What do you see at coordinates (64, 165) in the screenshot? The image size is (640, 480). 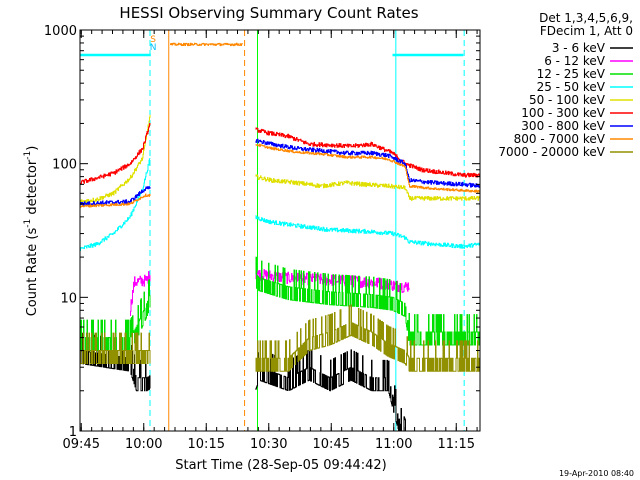 I see `y-tick-label: 100` at bounding box center [64, 165].